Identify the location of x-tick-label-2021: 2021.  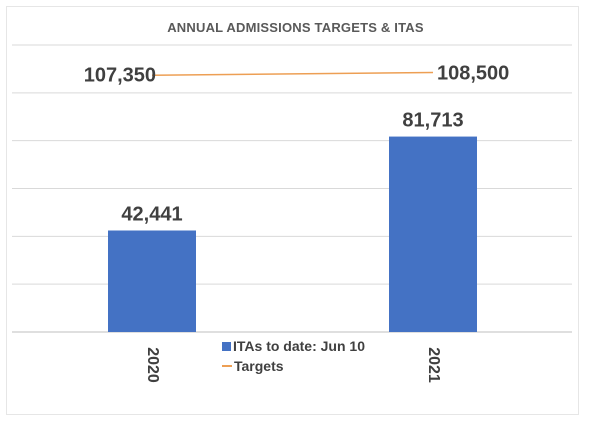
(433, 365).